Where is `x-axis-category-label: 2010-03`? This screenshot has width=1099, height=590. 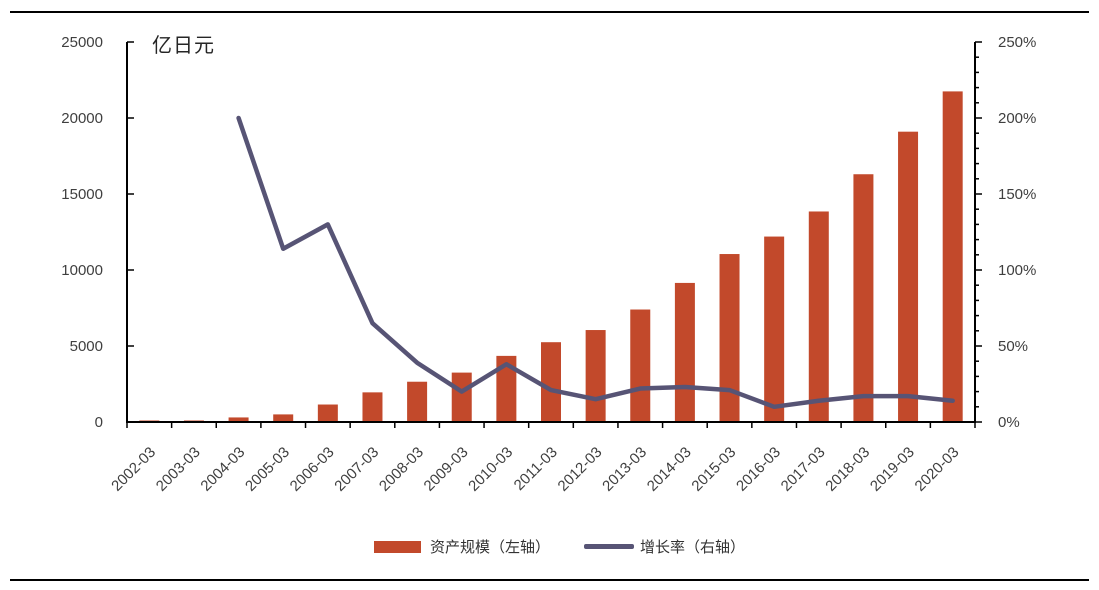
x-axis-category-label: 2010-03 is located at coordinates (490, 469).